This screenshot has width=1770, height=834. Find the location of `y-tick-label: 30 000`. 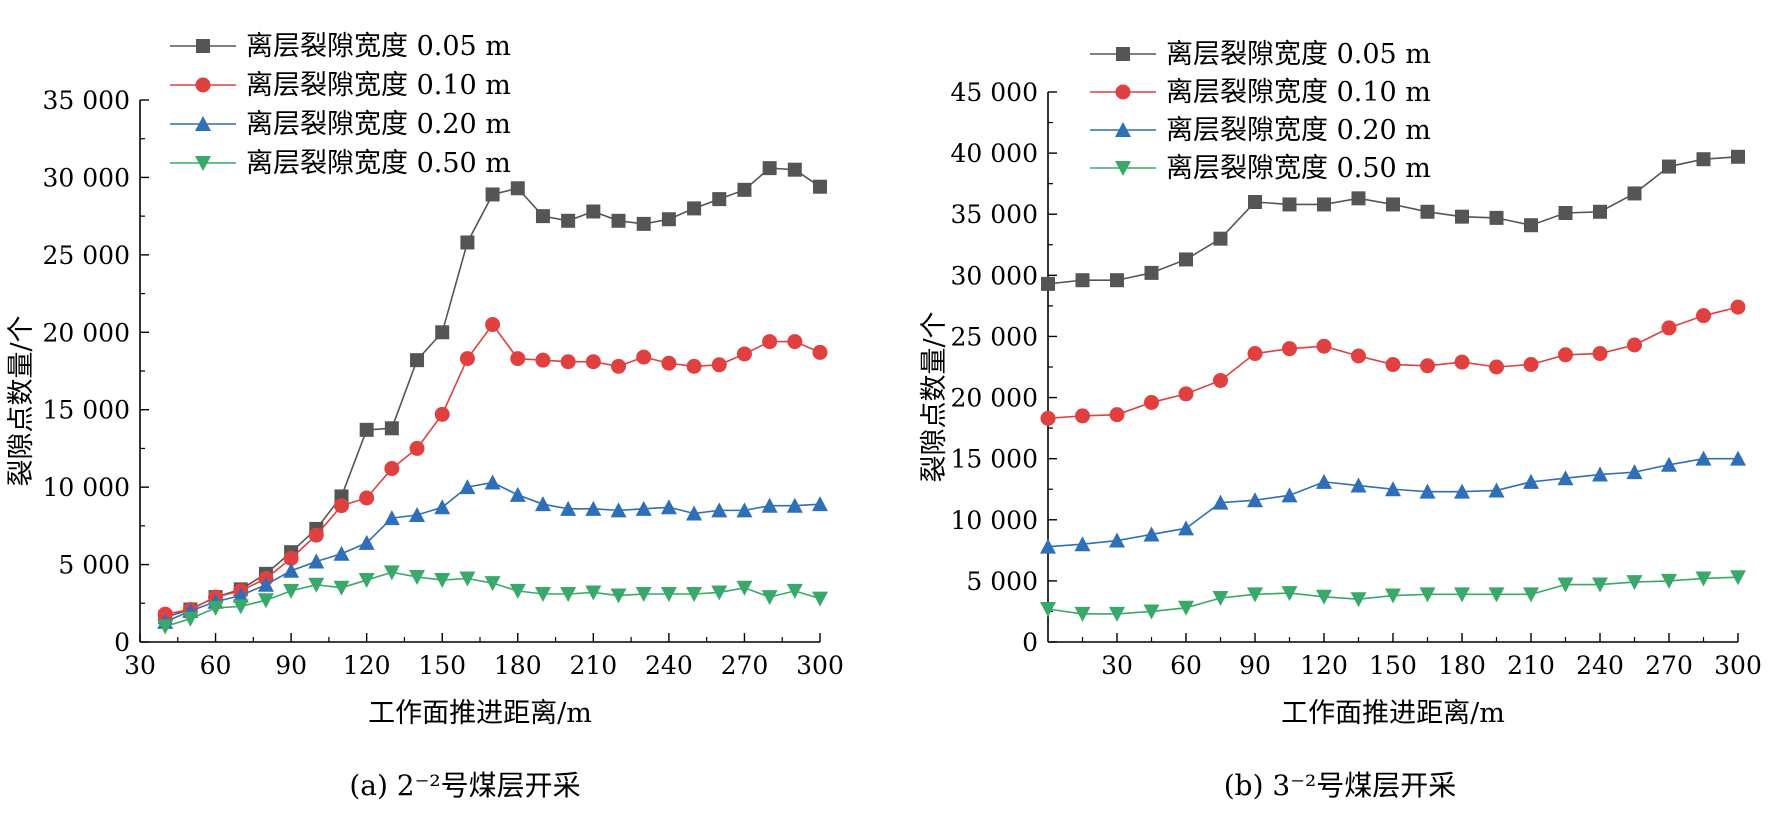

y-tick-label: 30 000 is located at coordinates (994, 275).